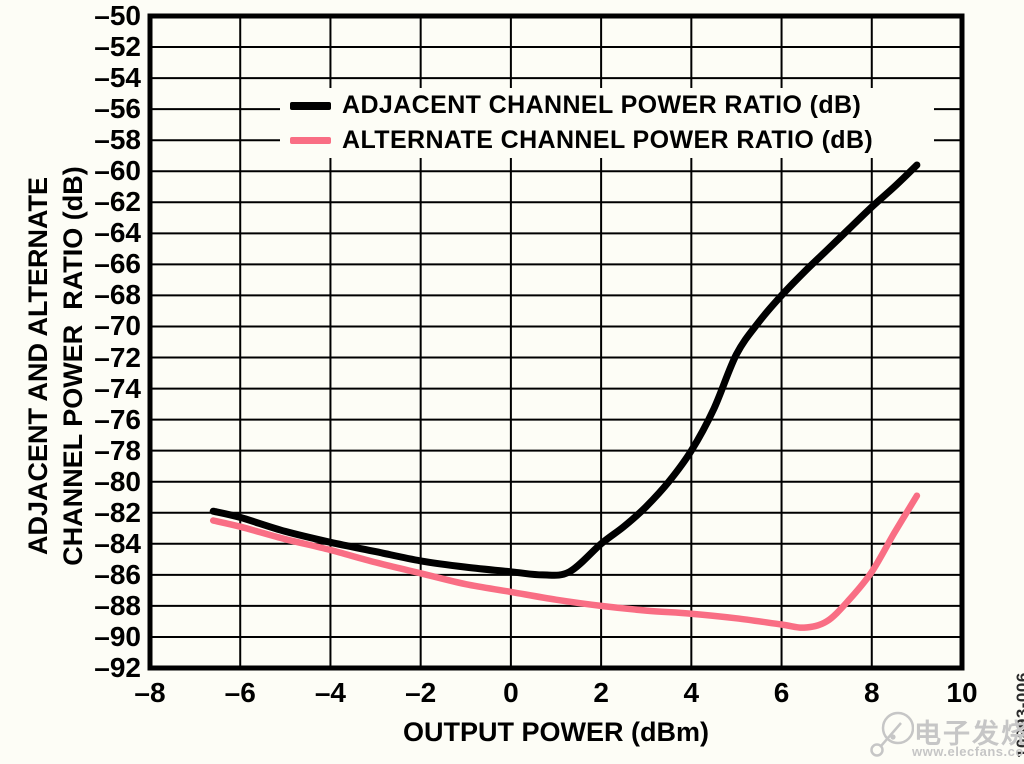  I want to click on watermark: 电子发烧友 www.elecfans.com, so click(946, 731).